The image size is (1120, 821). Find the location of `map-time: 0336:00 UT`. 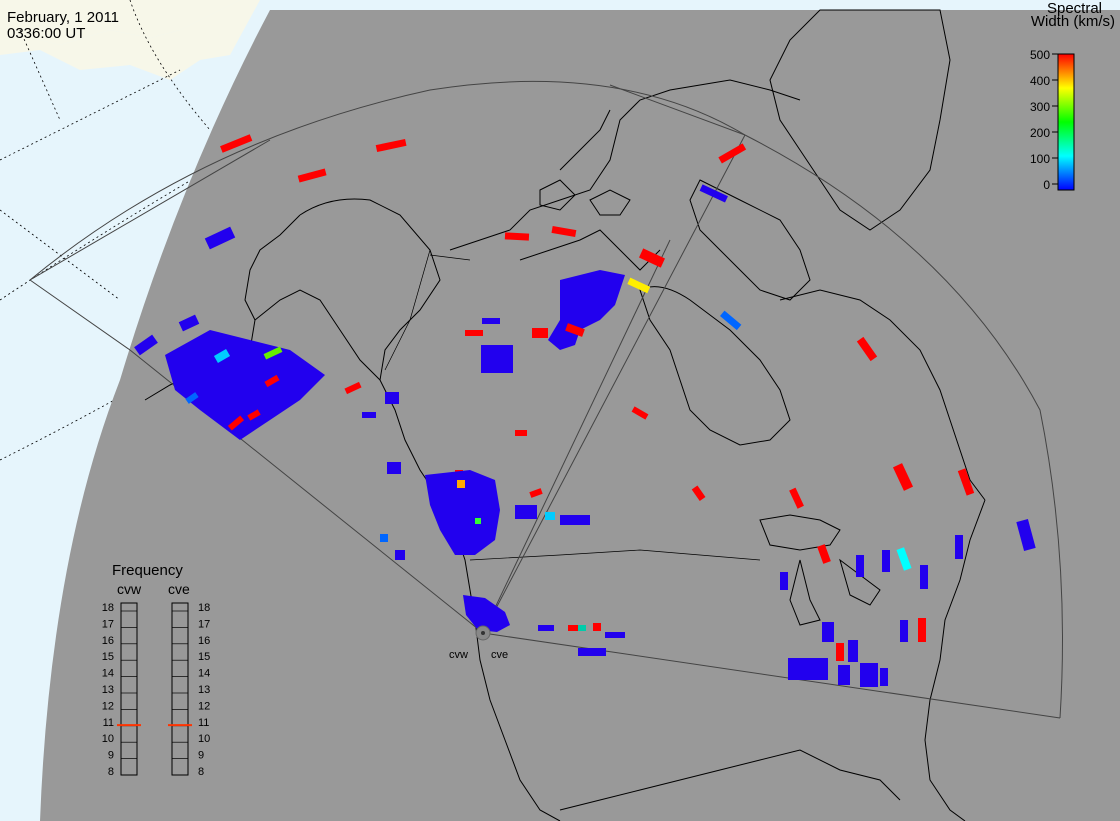

map-time: 0336:00 UT is located at coordinates (46, 33).